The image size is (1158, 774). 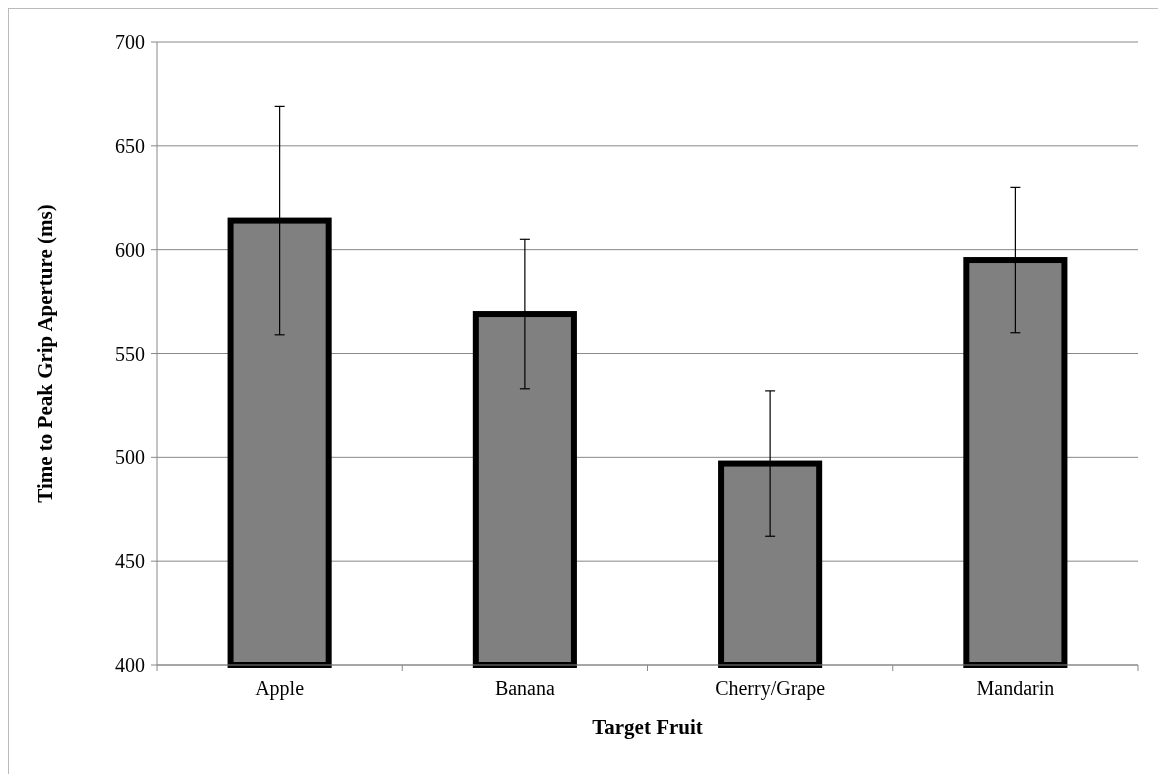 I want to click on y-tick-label: 550, so click(x=130, y=353).